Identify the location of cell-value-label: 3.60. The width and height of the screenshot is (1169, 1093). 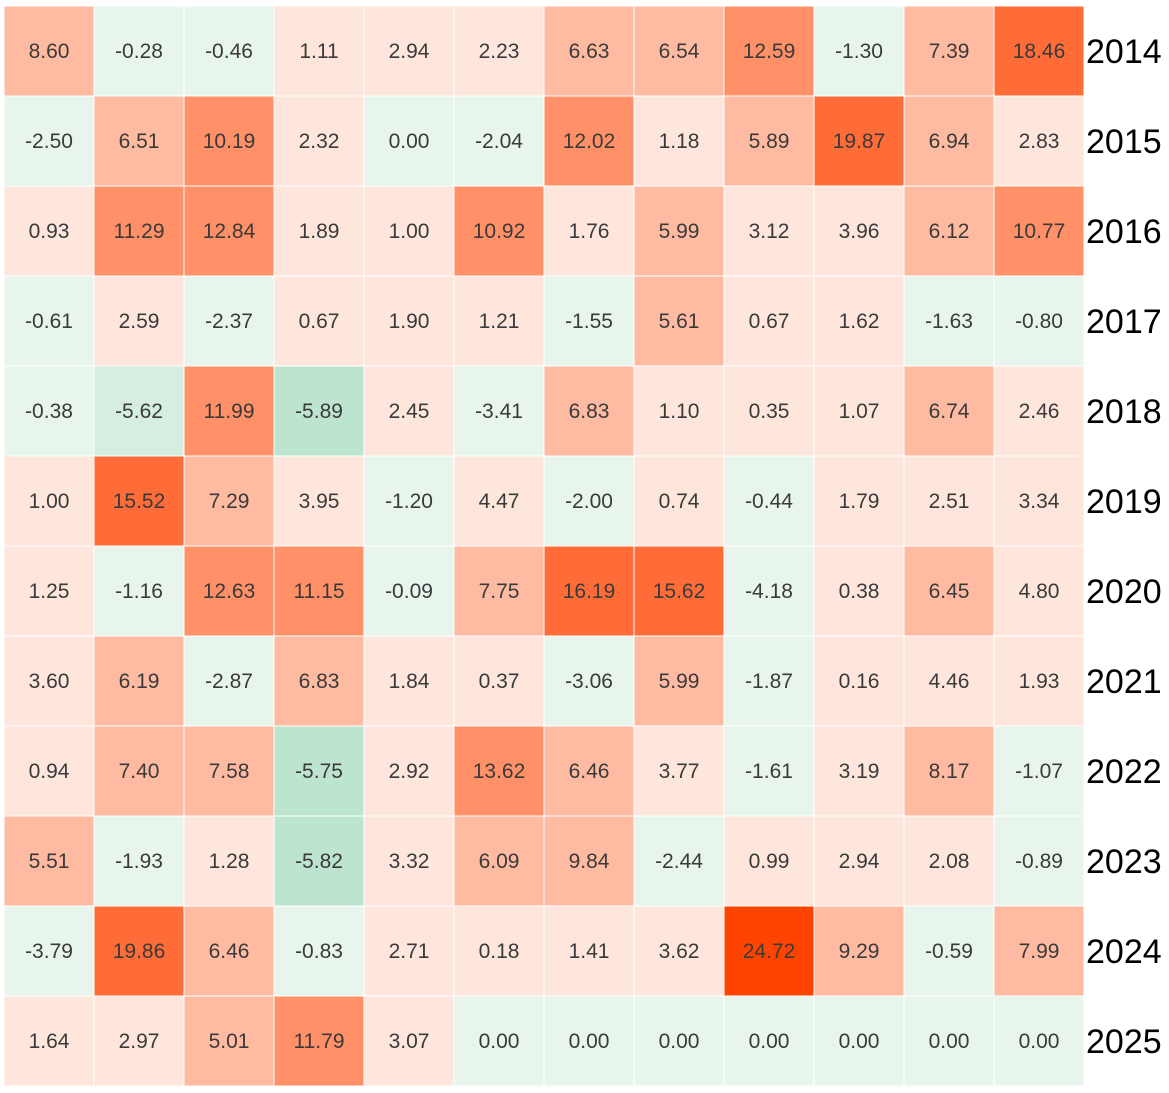
(49, 681).